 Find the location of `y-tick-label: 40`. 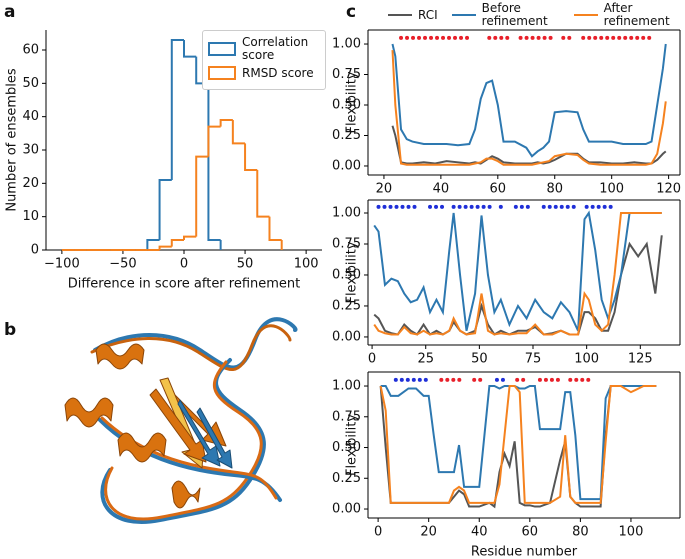

y-tick-label: 40 is located at coordinates (30, 116).